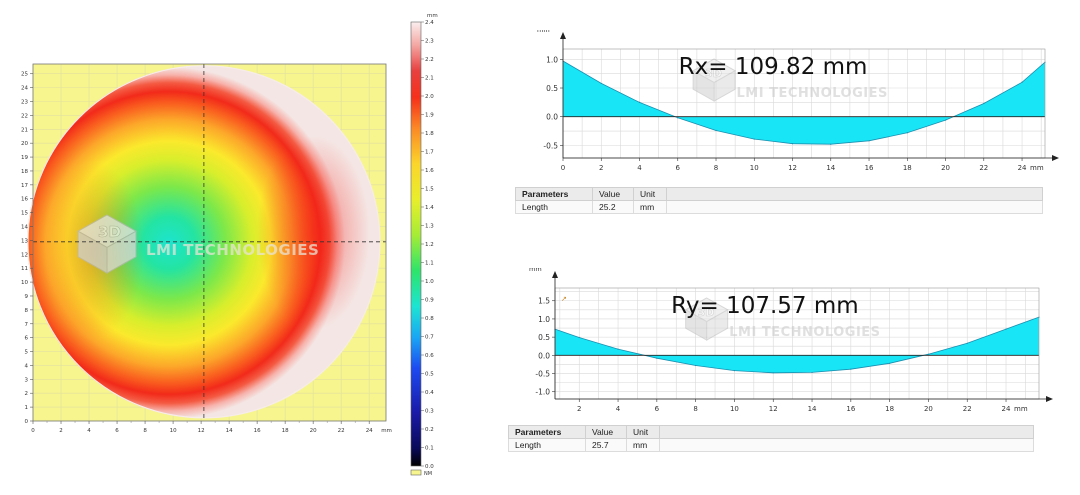 This screenshot has width=1080, height=495. What do you see at coordinates (563, 168) in the screenshot?
I see `x-tick-label: 0` at bounding box center [563, 168].